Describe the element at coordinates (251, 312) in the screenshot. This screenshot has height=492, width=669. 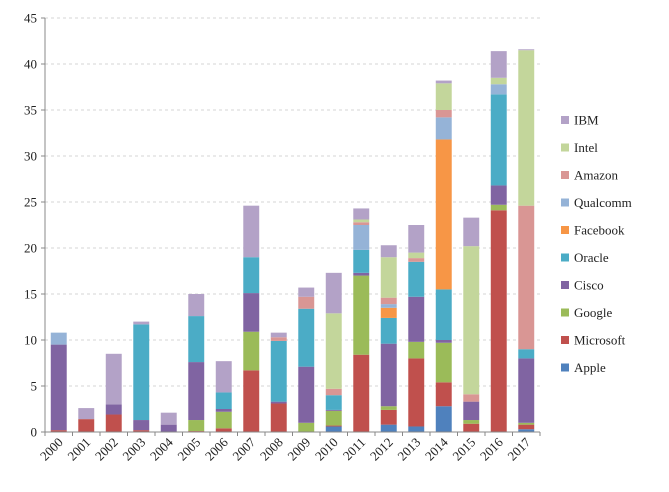
I see `bar-segment-cisco-2007` at that location.